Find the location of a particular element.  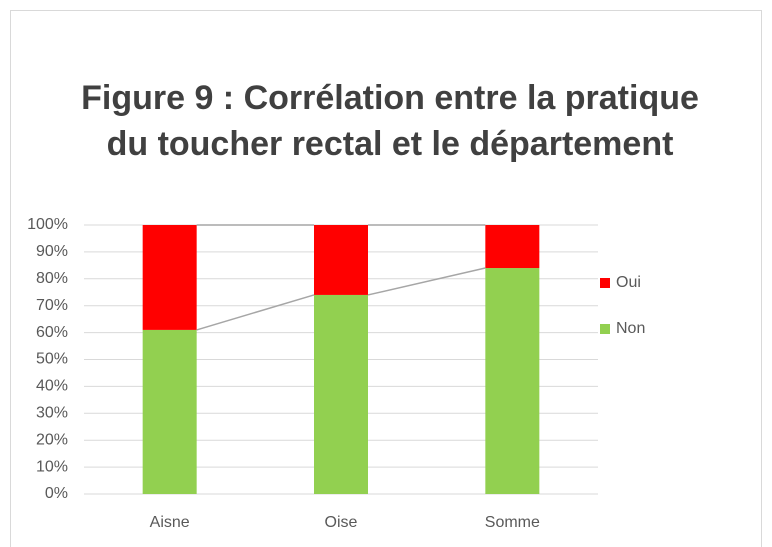

y-tick-label: 30% is located at coordinates (52, 413).